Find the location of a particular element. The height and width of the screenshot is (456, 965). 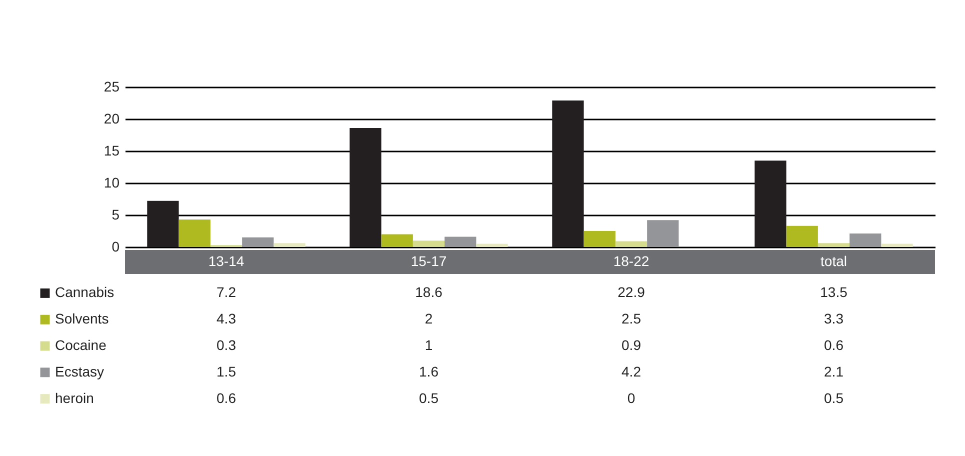

data-label: 1.5 is located at coordinates (226, 371).